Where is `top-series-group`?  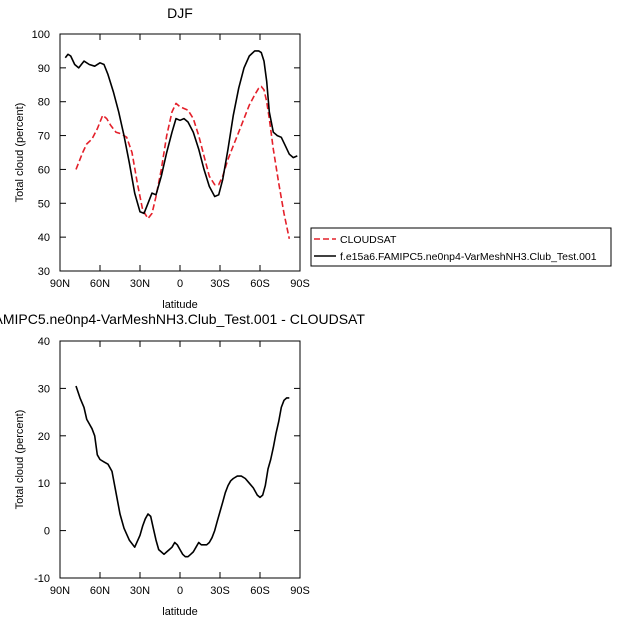
top-series-group is located at coordinates (181, 144).